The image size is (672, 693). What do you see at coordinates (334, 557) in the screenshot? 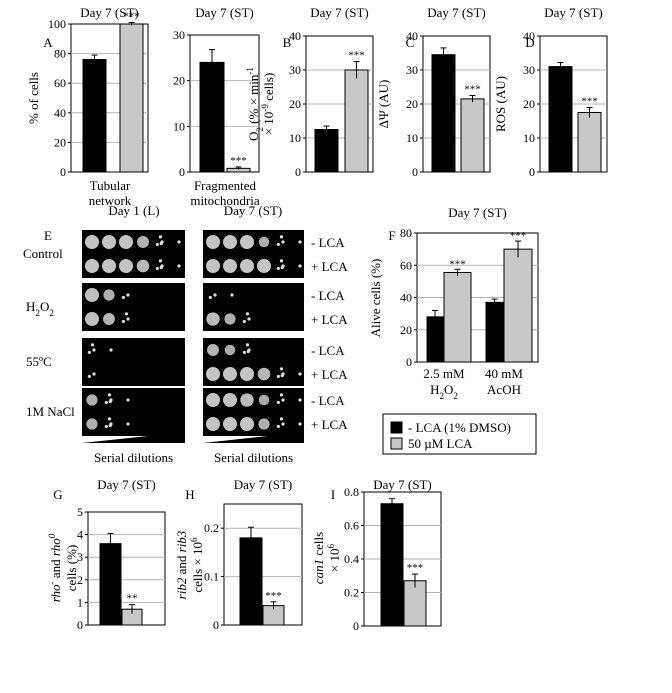
I see `y-axis-label: × 106` at bounding box center [334, 557].